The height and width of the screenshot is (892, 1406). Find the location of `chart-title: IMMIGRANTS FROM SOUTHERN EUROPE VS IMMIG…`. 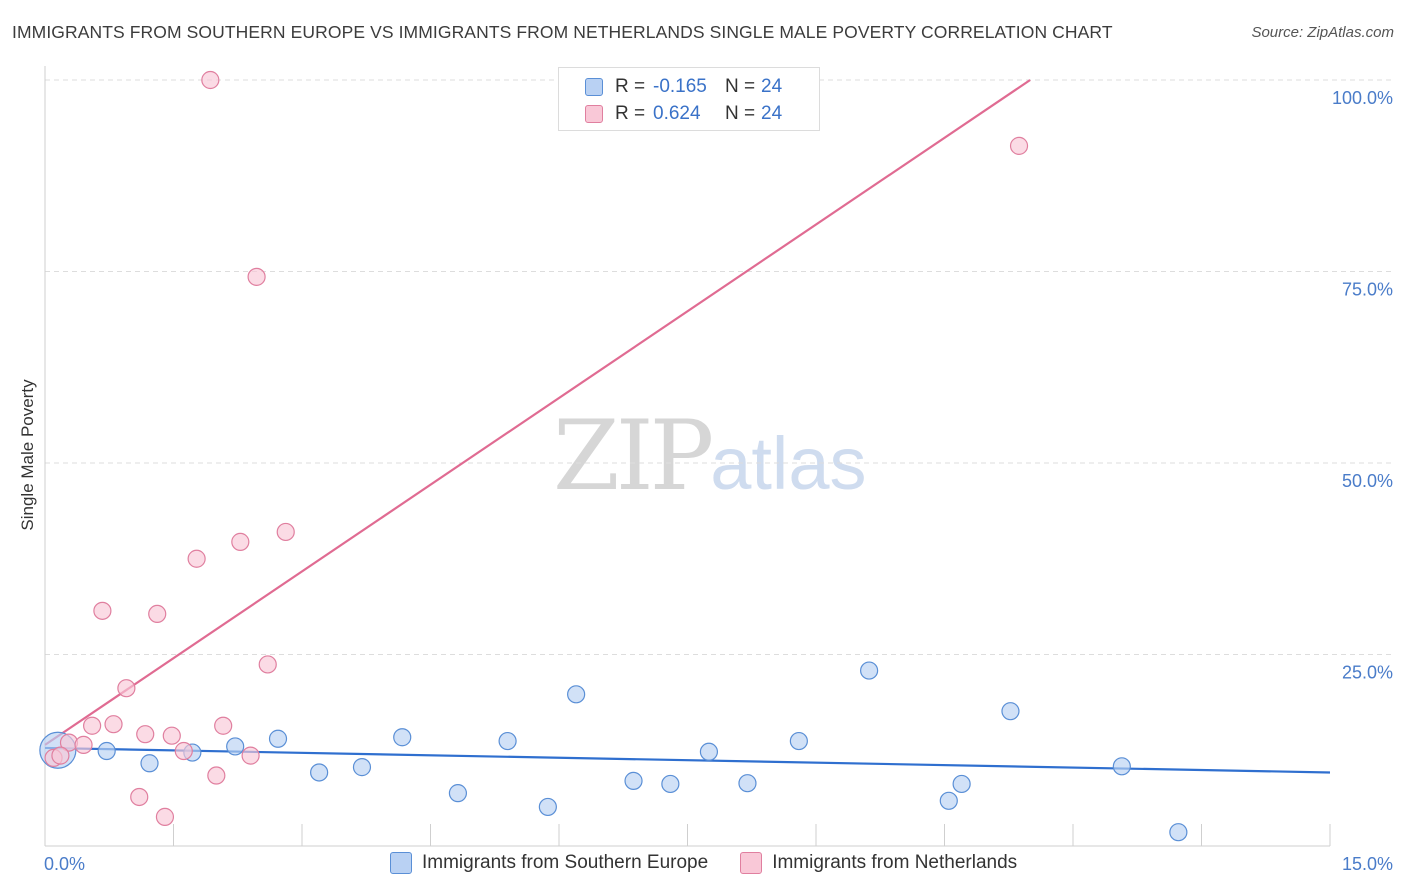

chart-title: IMMIGRANTS FROM SOUTHERN EUROPE VS IMMIG… is located at coordinates (562, 32).